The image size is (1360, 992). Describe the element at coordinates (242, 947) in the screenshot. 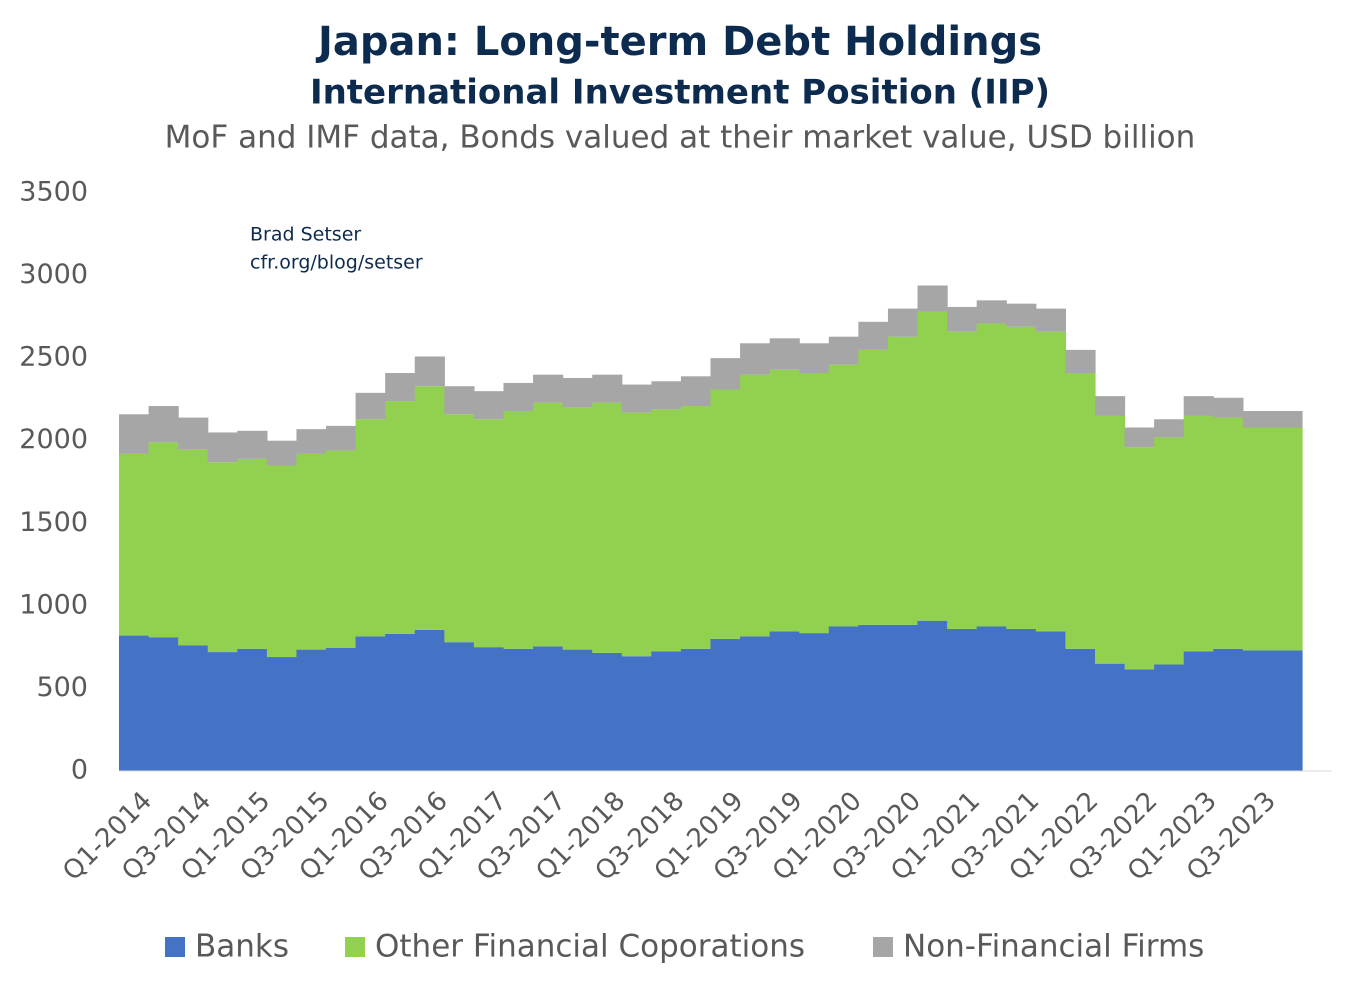

I see `legend-label: Banks` at that location.